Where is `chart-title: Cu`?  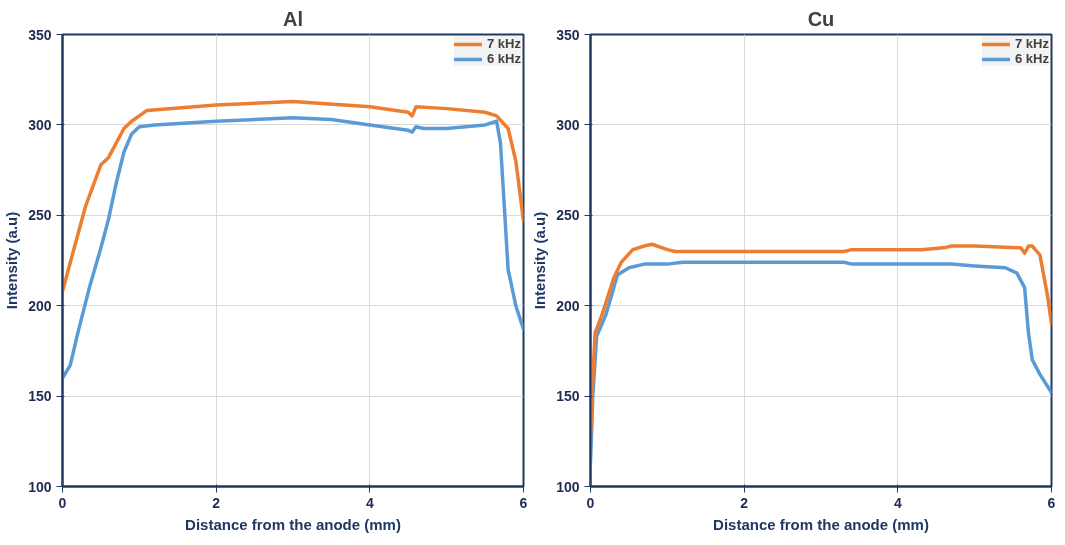
chart-title: Cu is located at coordinates (821, 18).